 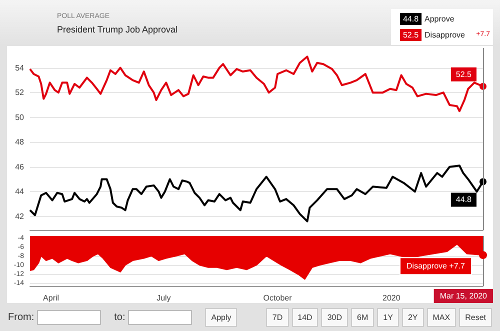 What do you see at coordinates (388, 317) in the screenshot?
I see `text: 1Y` at bounding box center [388, 317].